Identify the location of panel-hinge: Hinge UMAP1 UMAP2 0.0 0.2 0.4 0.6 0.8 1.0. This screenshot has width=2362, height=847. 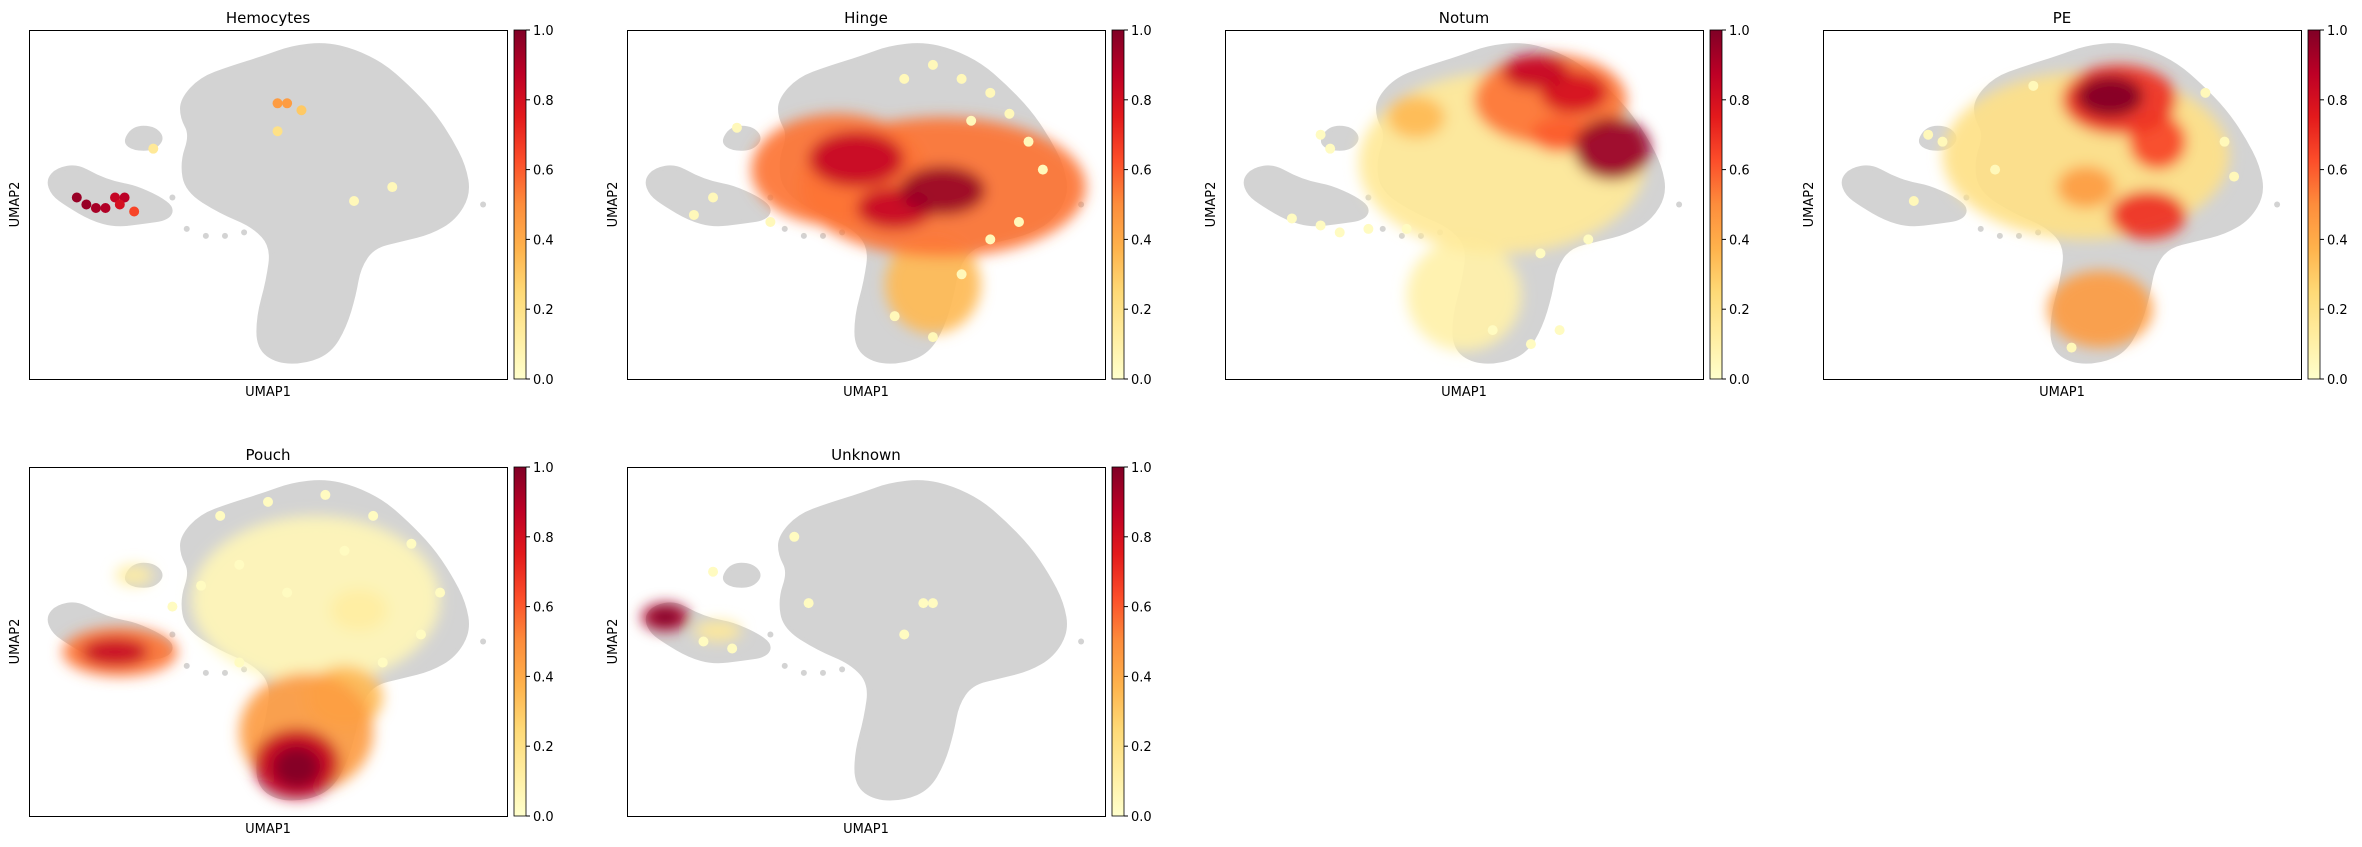
(879, 204).